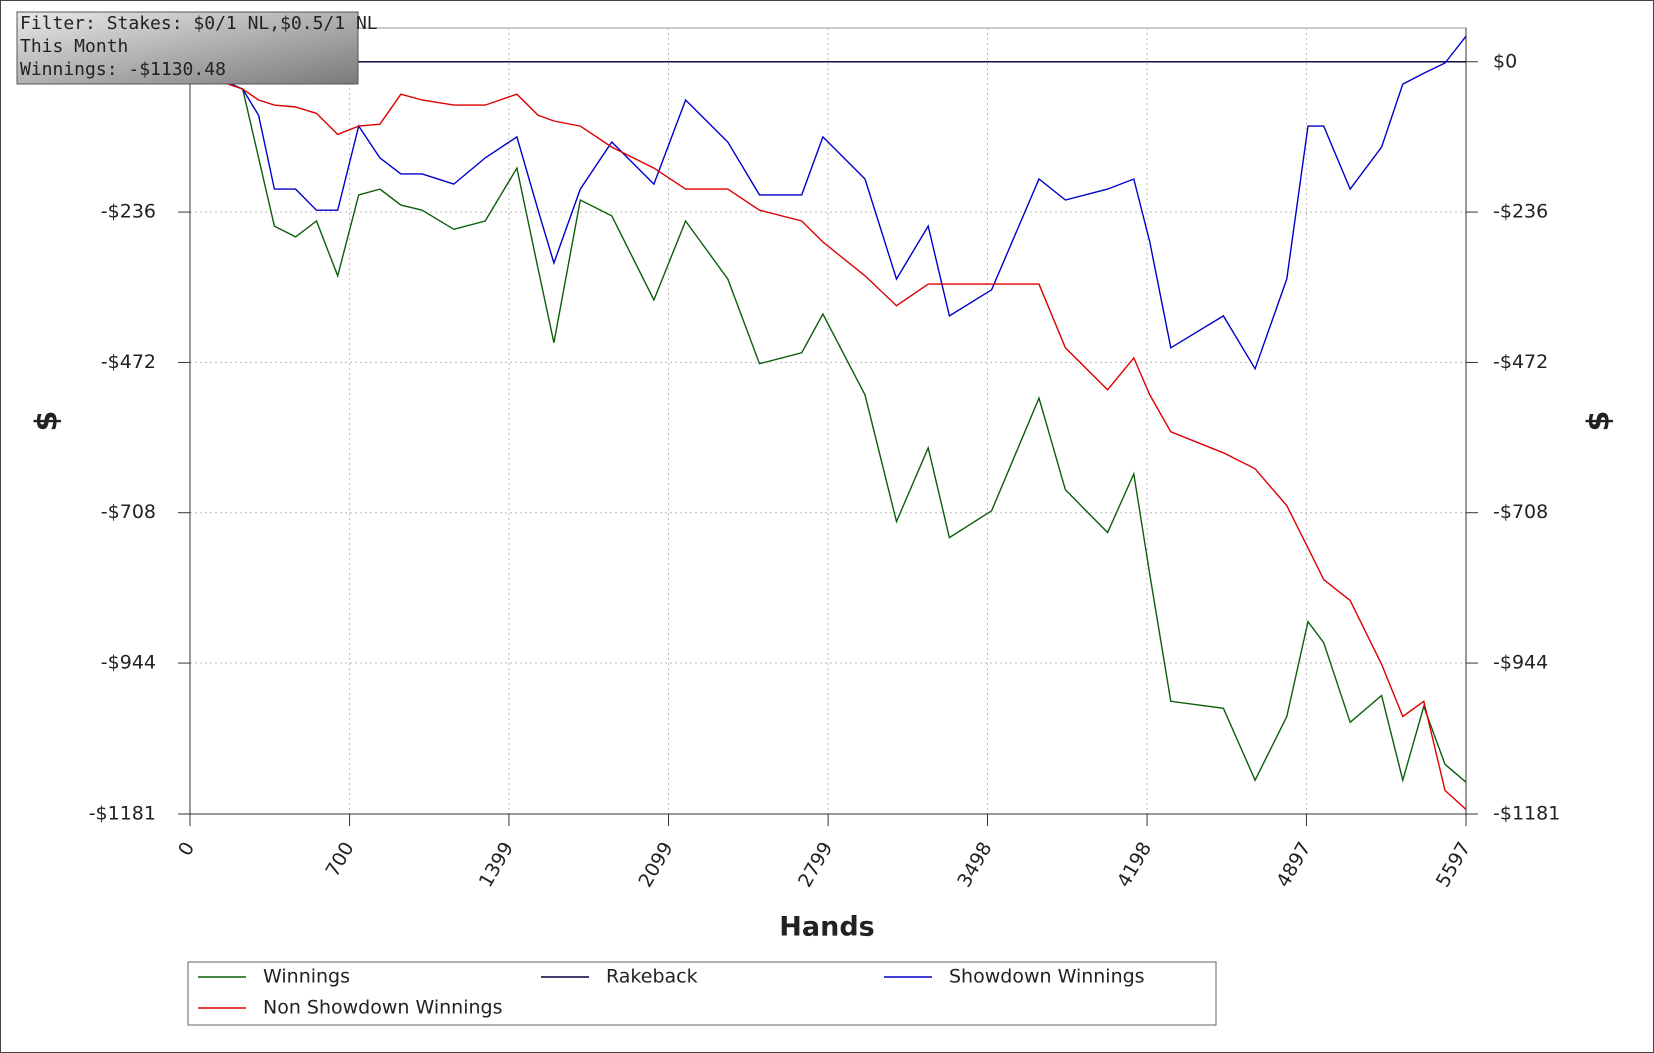  What do you see at coordinates (1520, 362) in the screenshot?
I see `y2-tick-label: -$472` at bounding box center [1520, 362].